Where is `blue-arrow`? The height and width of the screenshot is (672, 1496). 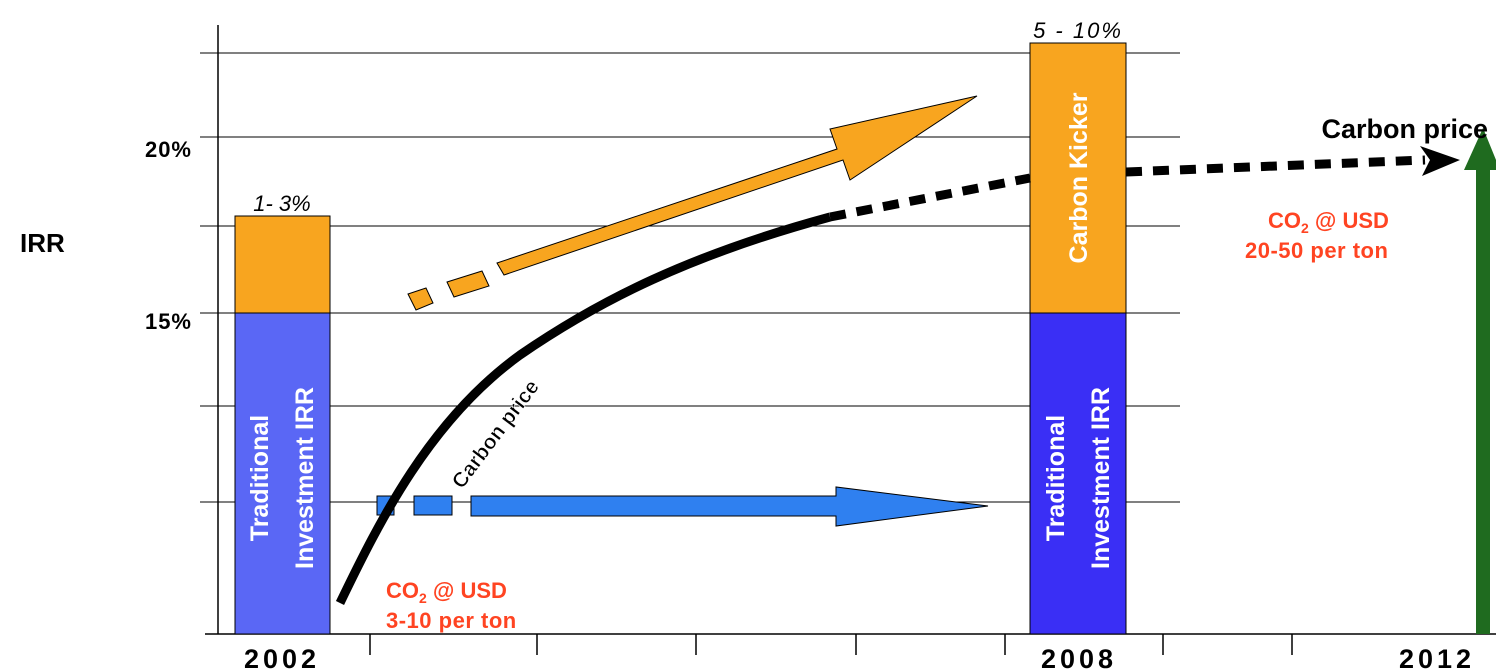
blue-arrow is located at coordinates (682, 506).